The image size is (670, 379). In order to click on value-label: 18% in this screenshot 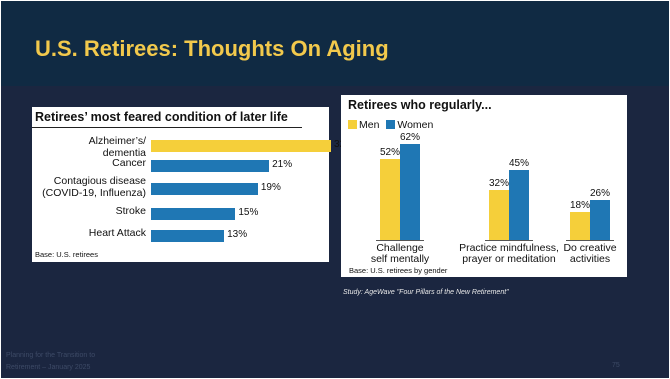, I will do `click(579, 206)`.